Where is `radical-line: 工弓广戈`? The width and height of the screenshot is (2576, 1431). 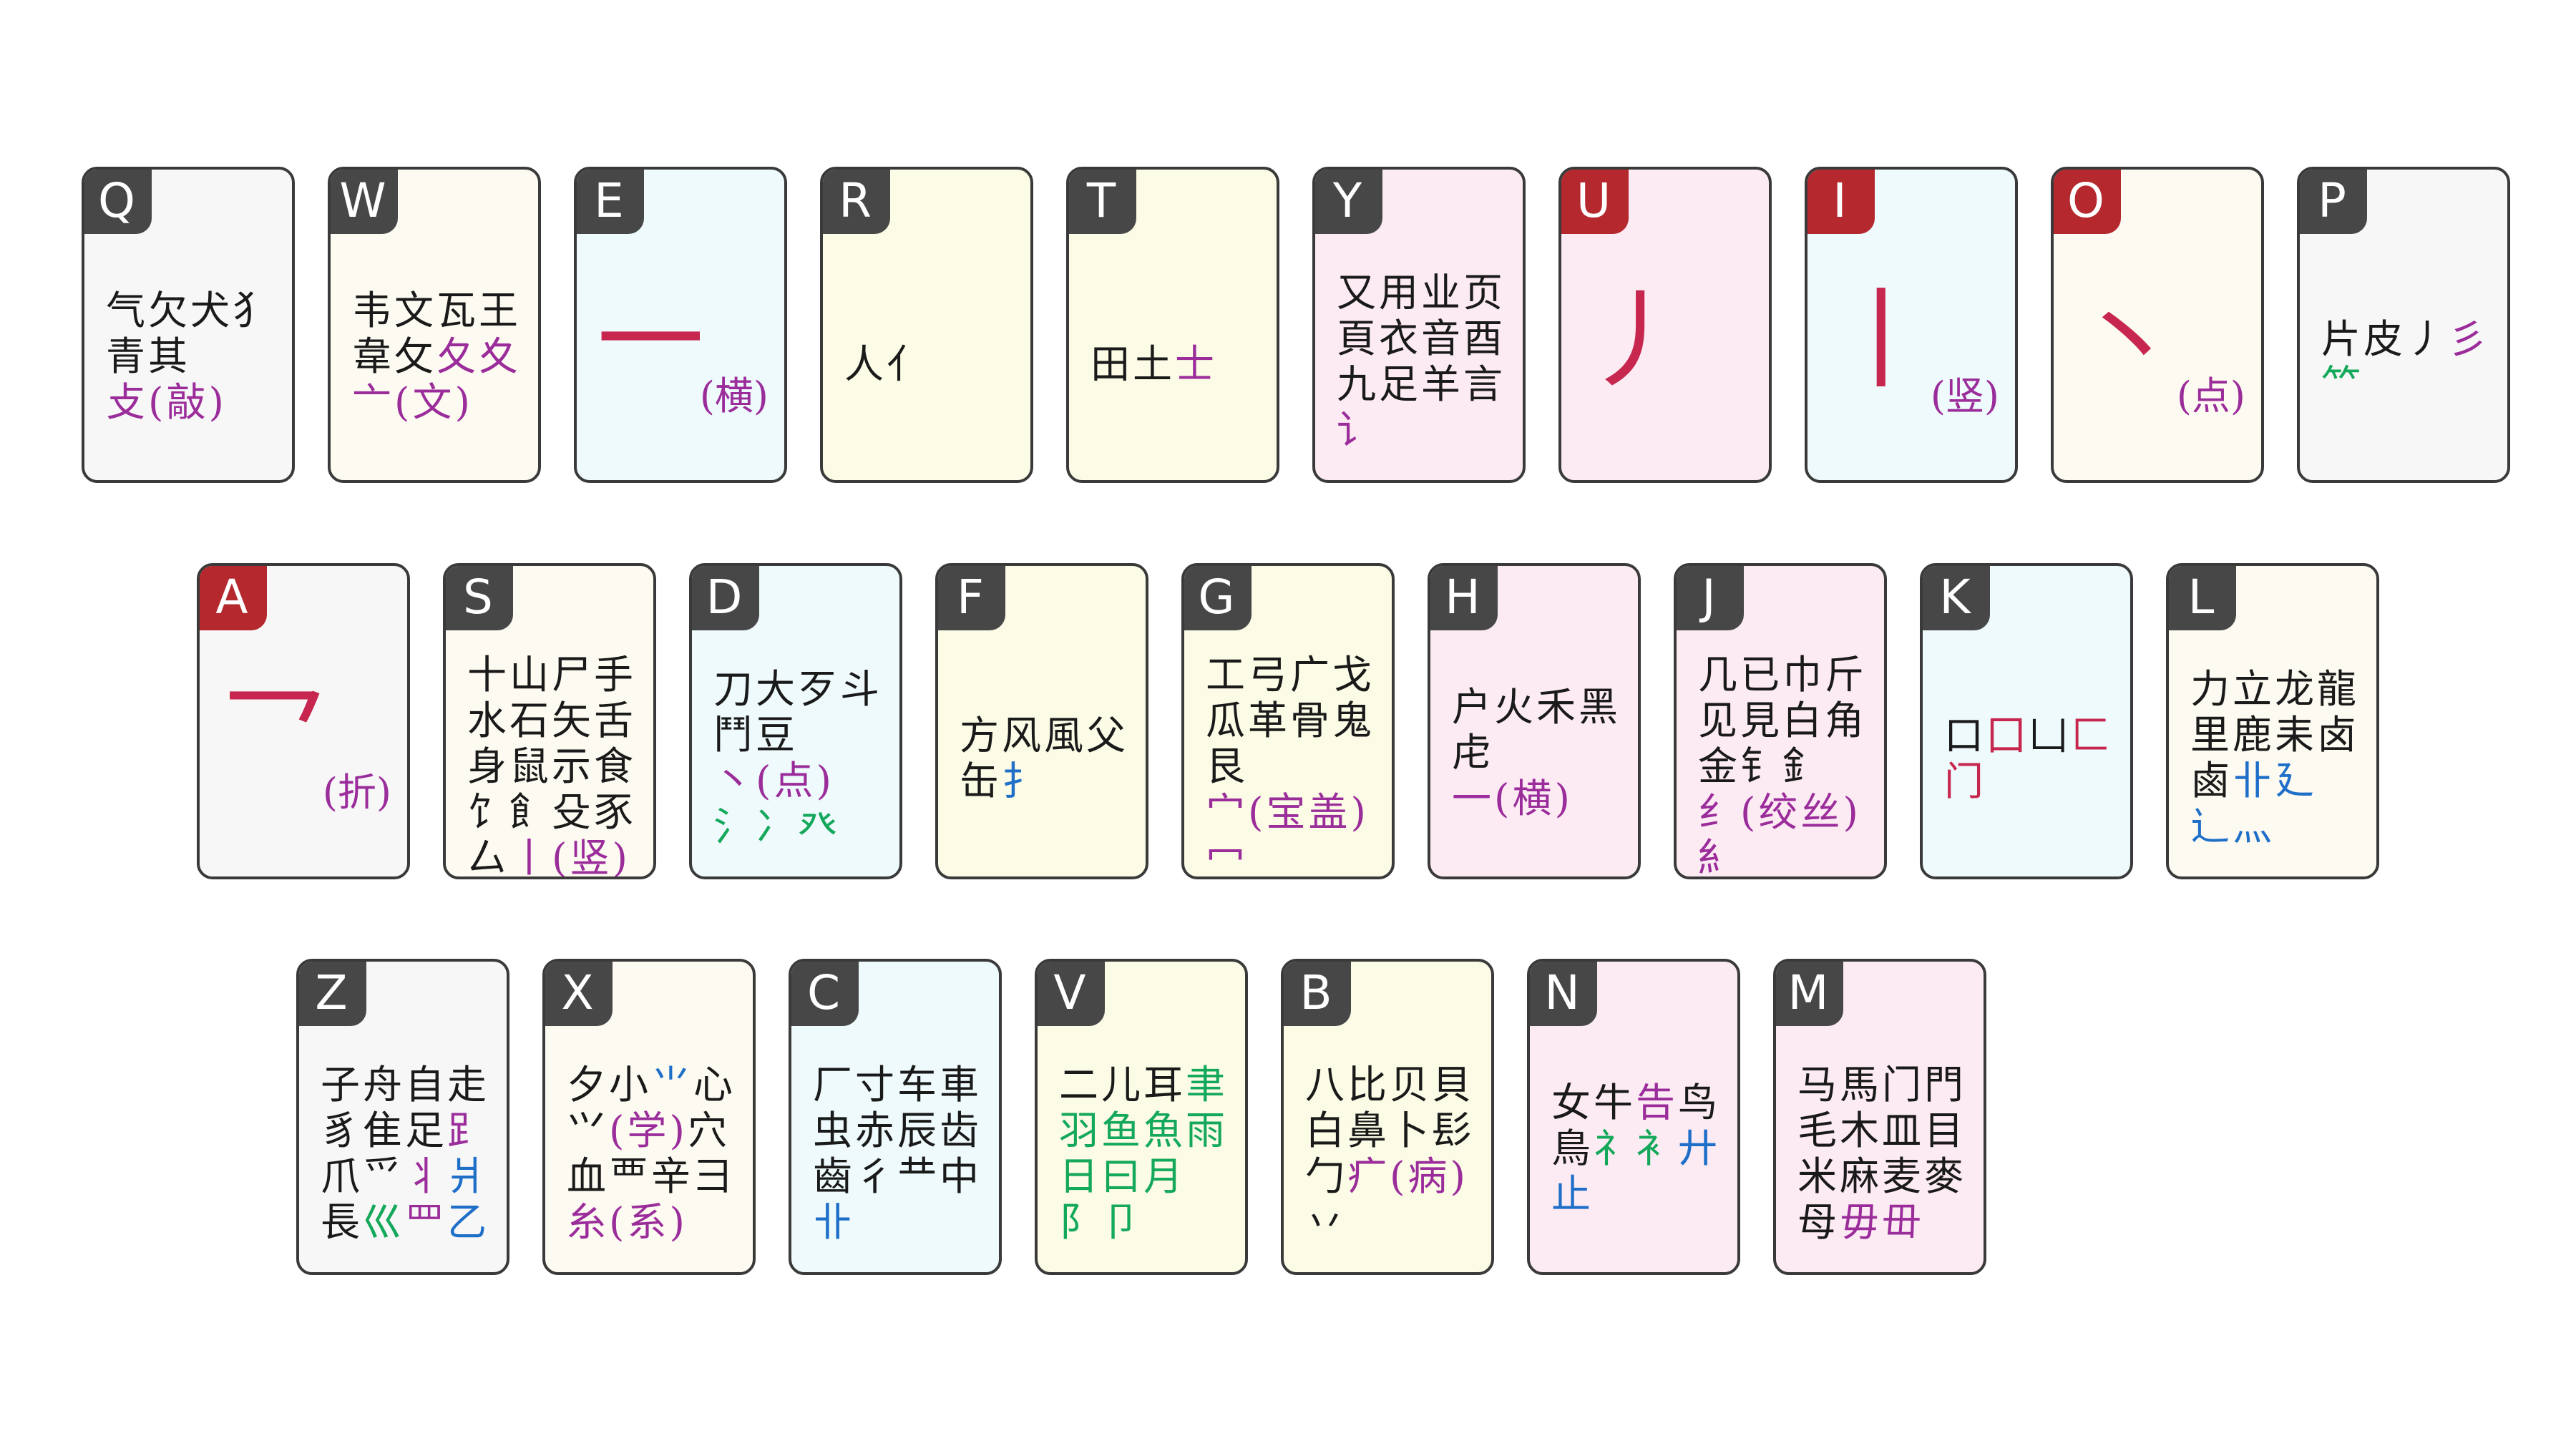 radical-line: 工弓广戈 is located at coordinates (1294, 675).